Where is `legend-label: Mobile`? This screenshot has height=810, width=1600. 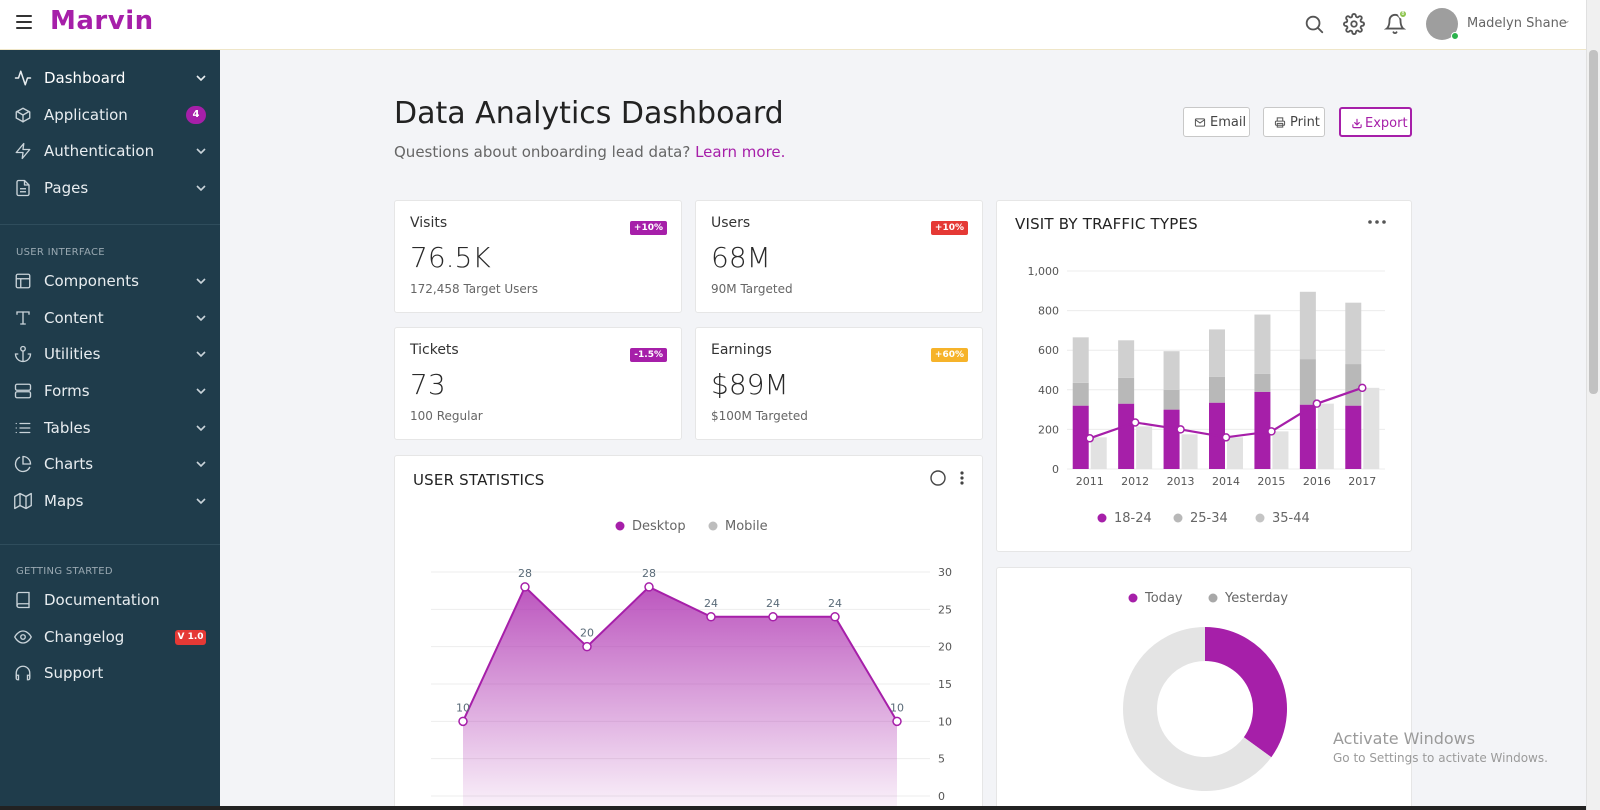
legend-label: Mobile is located at coordinates (746, 526).